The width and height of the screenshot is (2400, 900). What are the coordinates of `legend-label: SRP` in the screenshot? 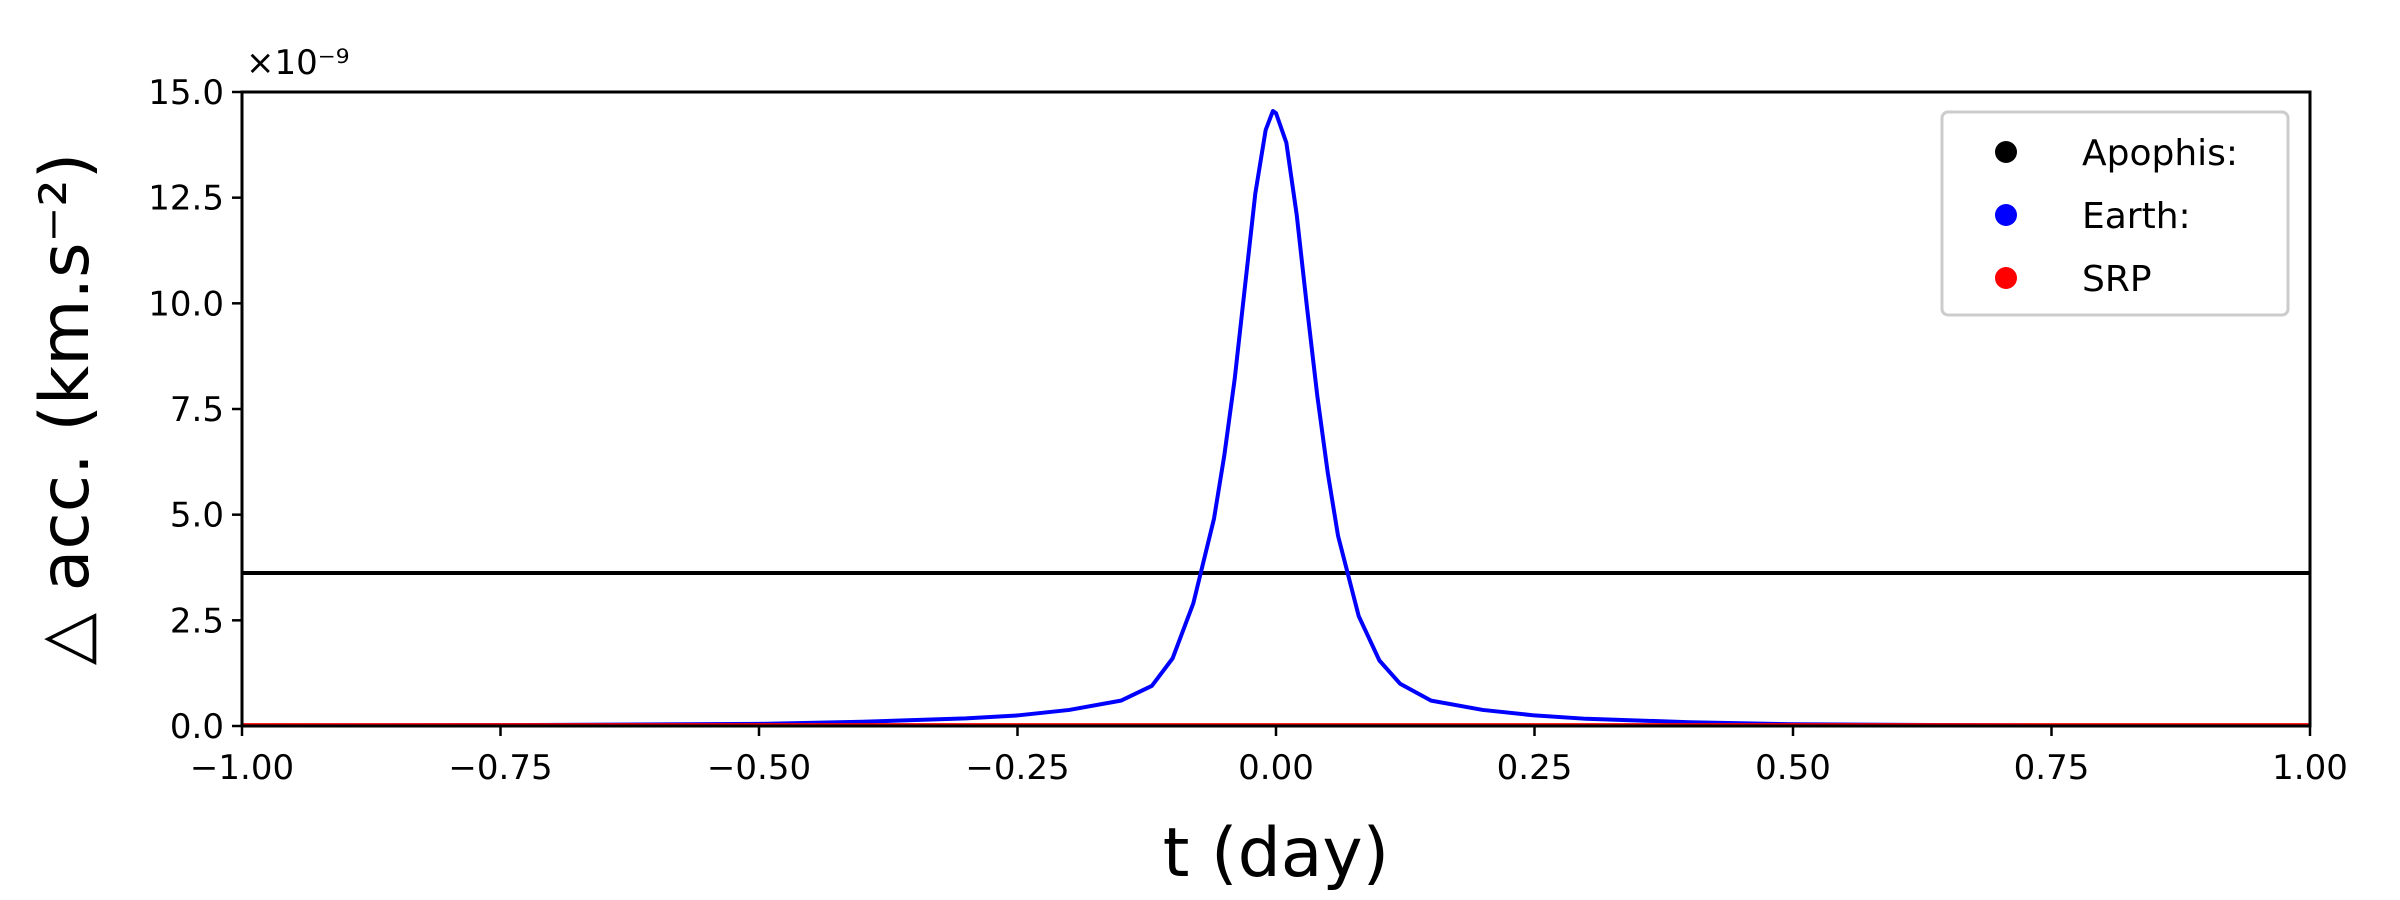 It's located at (2117, 279).